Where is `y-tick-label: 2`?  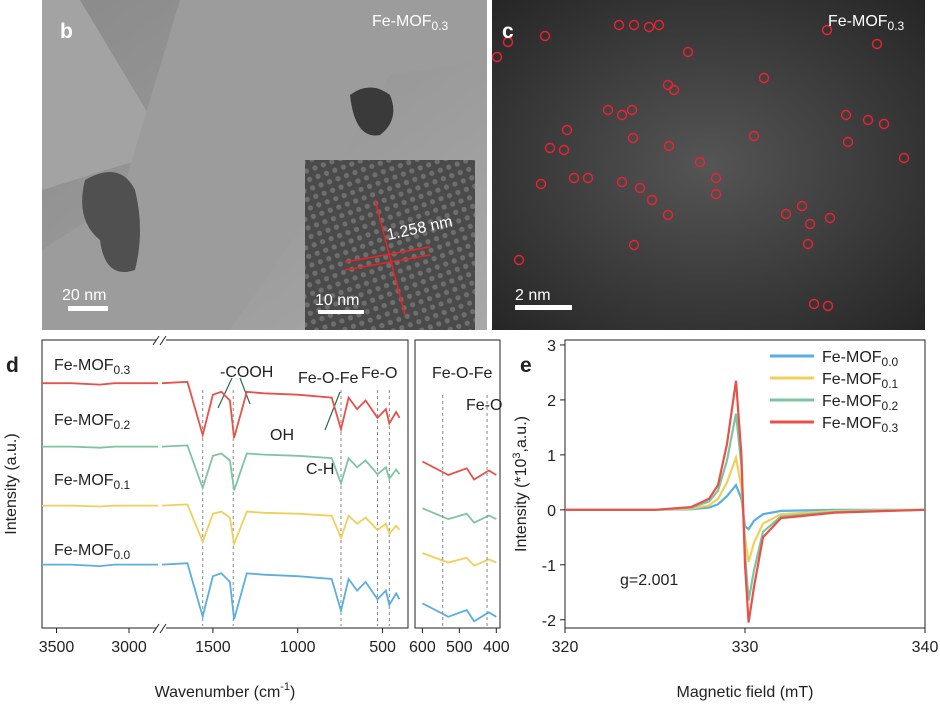
y-tick-label: 2 is located at coordinates (551, 401).